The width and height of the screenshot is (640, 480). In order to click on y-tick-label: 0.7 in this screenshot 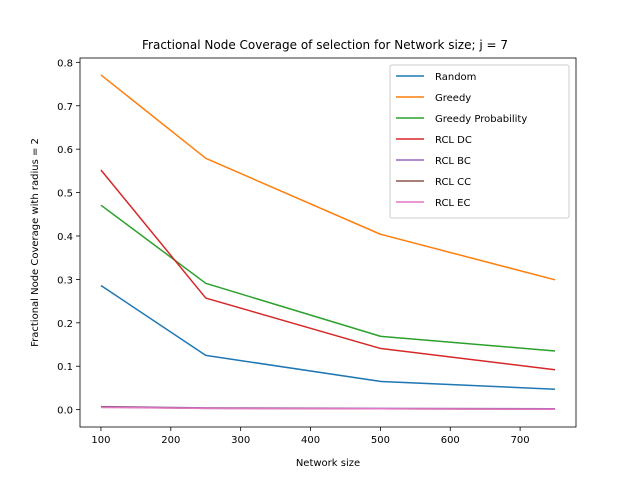, I will do `click(65, 107)`.